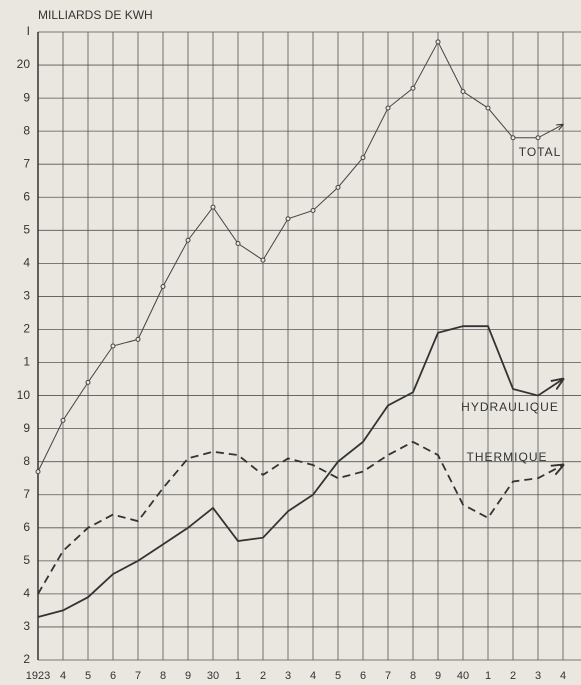  I want to click on x-tick-label: 40, so click(463, 676).